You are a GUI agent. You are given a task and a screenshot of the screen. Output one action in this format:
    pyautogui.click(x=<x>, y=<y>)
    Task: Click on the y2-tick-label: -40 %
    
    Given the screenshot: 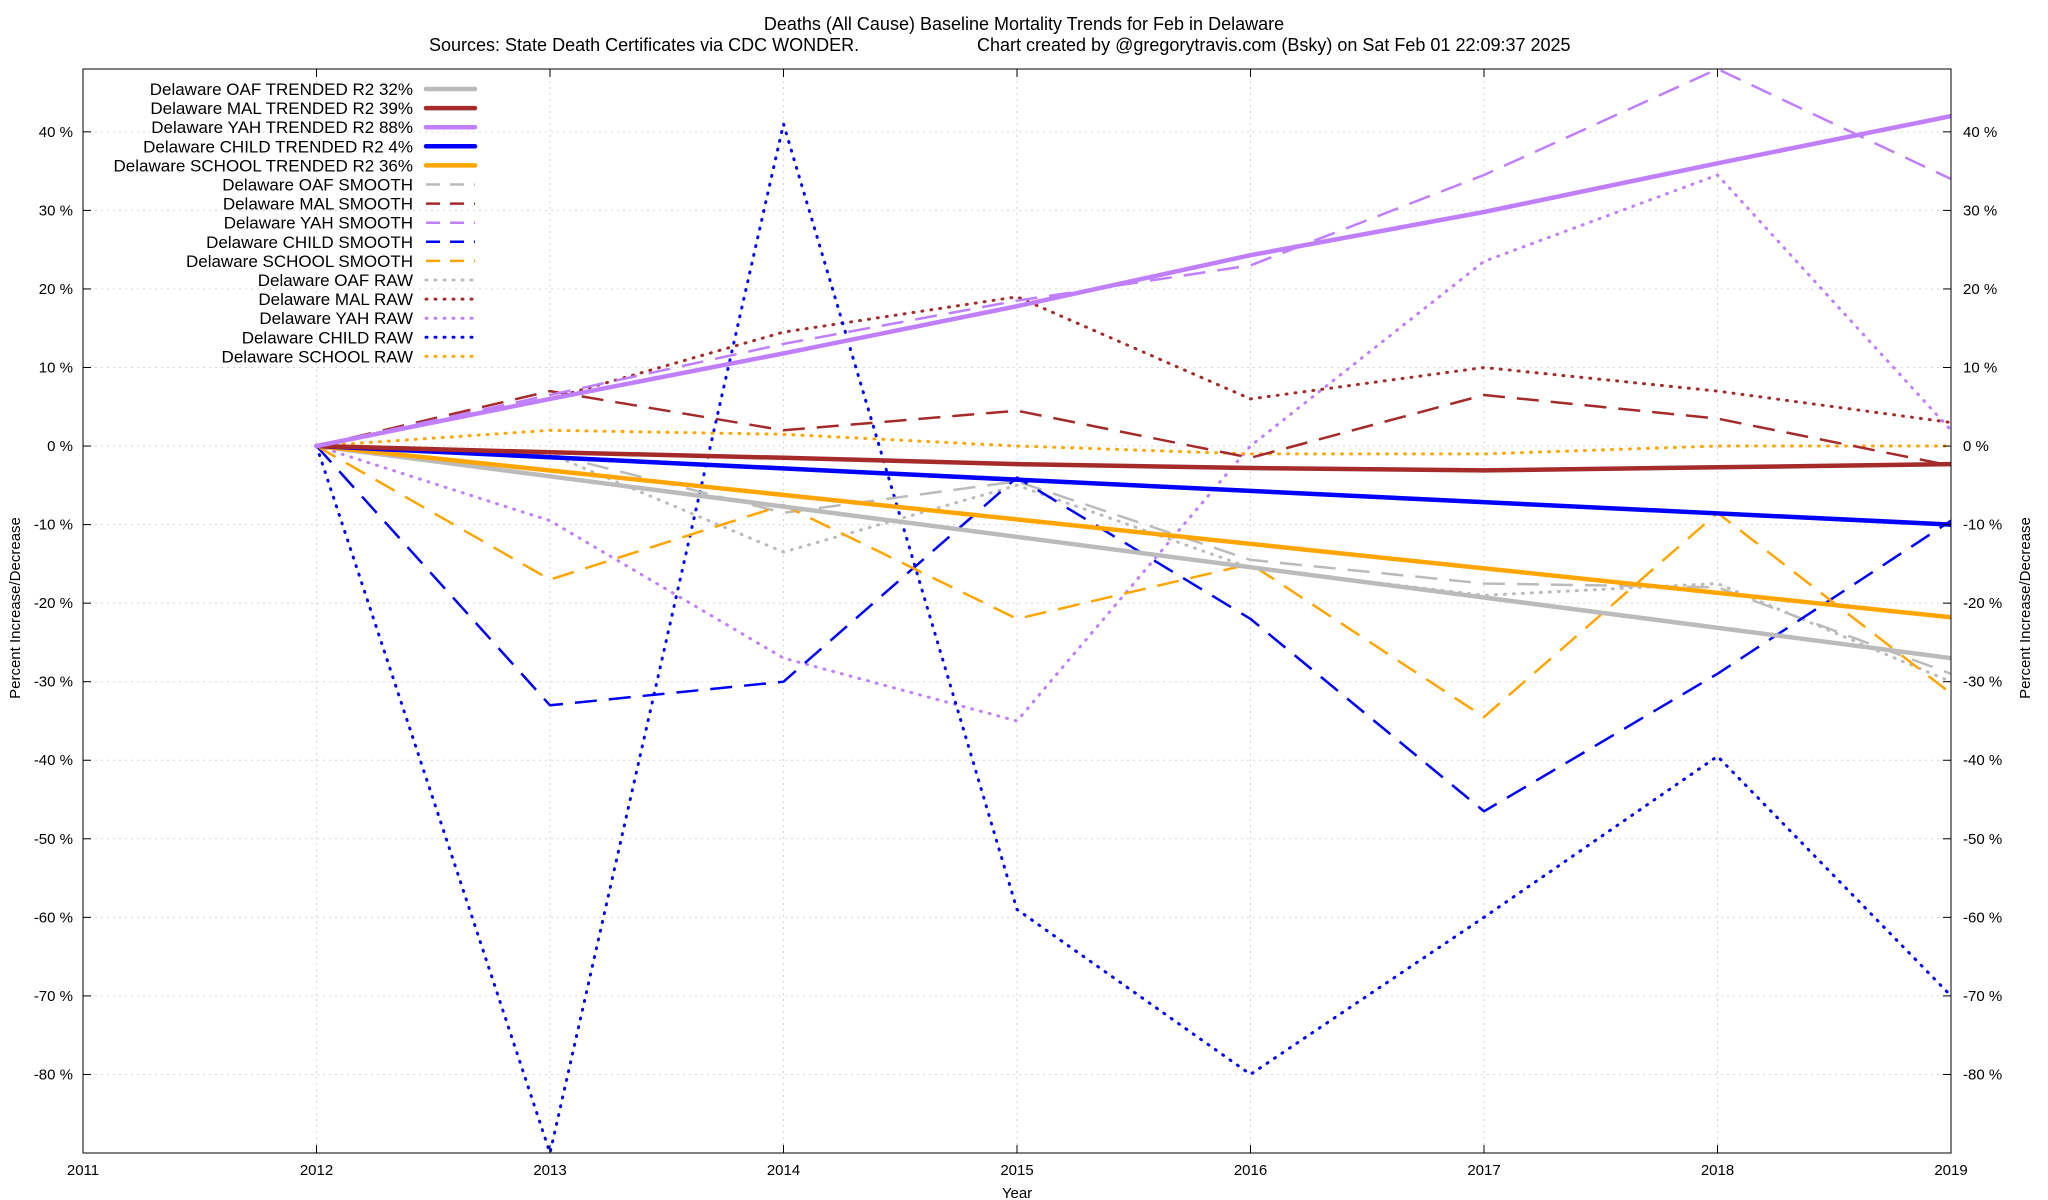 What is the action you would take?
    pyautogui.click(x=1982, y=760)
    